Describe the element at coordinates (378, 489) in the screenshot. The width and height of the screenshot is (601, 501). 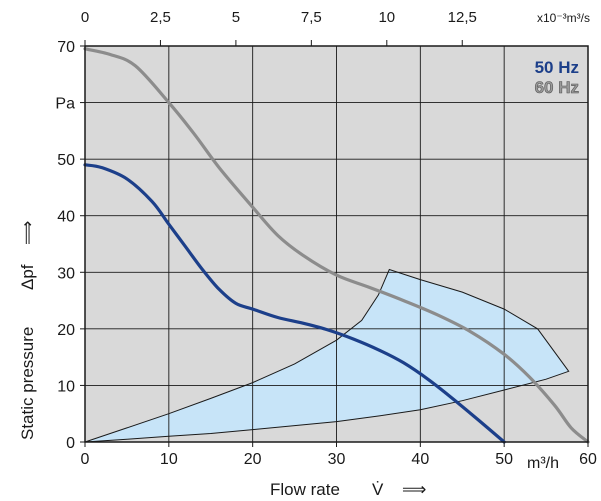
I see `svg-text: V̇` at that location.